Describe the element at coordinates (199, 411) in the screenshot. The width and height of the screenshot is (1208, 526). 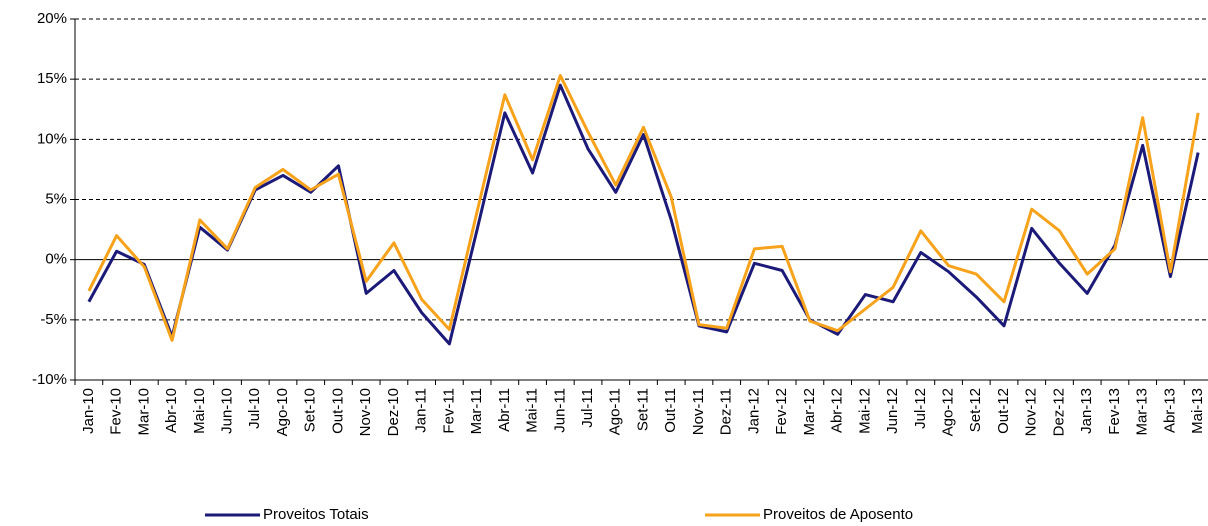
I see `x-tick-label: Mai-10` at that location.